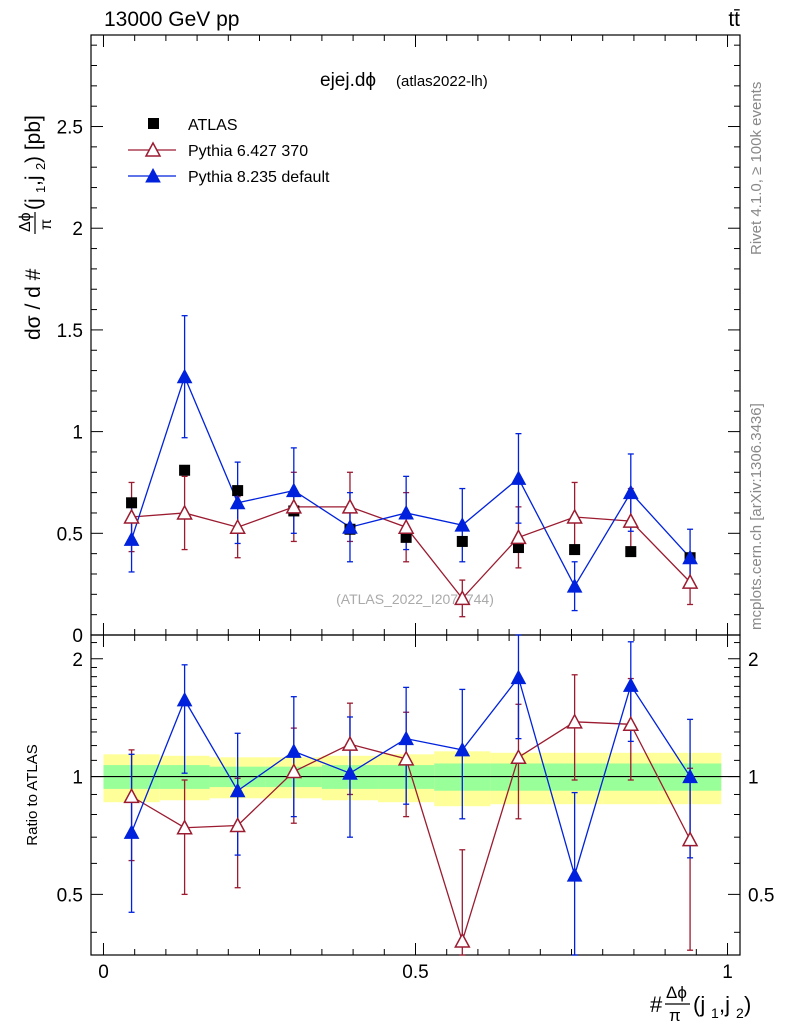 This screenshot has width=786, height=1024. What do you see at coordinates (248, 151) in the screenshot?
I see `legend-label-pythia6: Pythia 6.427 370` at bounding box center [248, 151].